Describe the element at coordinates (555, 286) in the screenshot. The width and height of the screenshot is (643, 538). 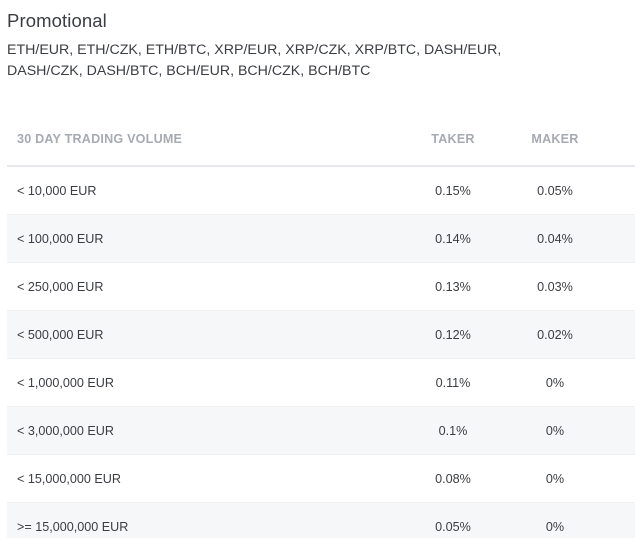
I see `maker-fee-cell: 0.03%` at that location.